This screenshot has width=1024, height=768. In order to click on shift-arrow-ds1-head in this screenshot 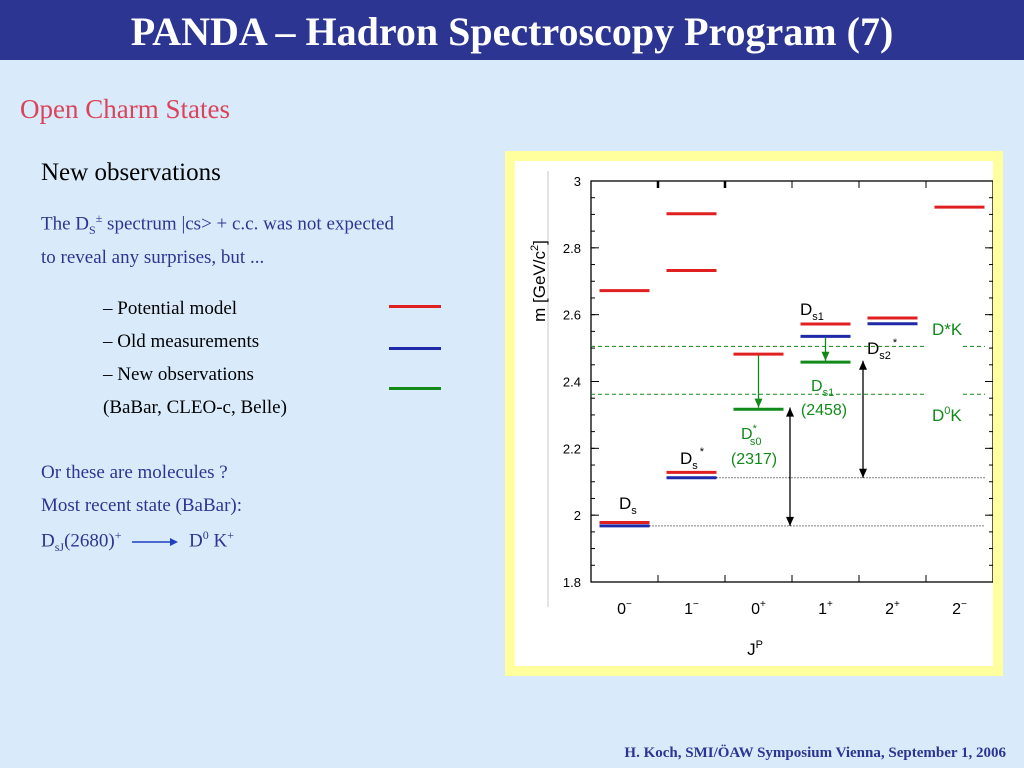, I will do `click(825, 356)`.